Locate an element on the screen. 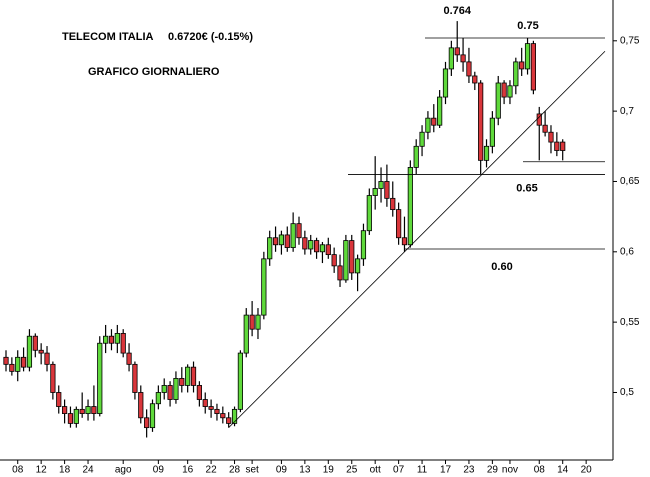 The image size is (650, 477). x-tick-label: 24 is located at coordinates (88, 470).